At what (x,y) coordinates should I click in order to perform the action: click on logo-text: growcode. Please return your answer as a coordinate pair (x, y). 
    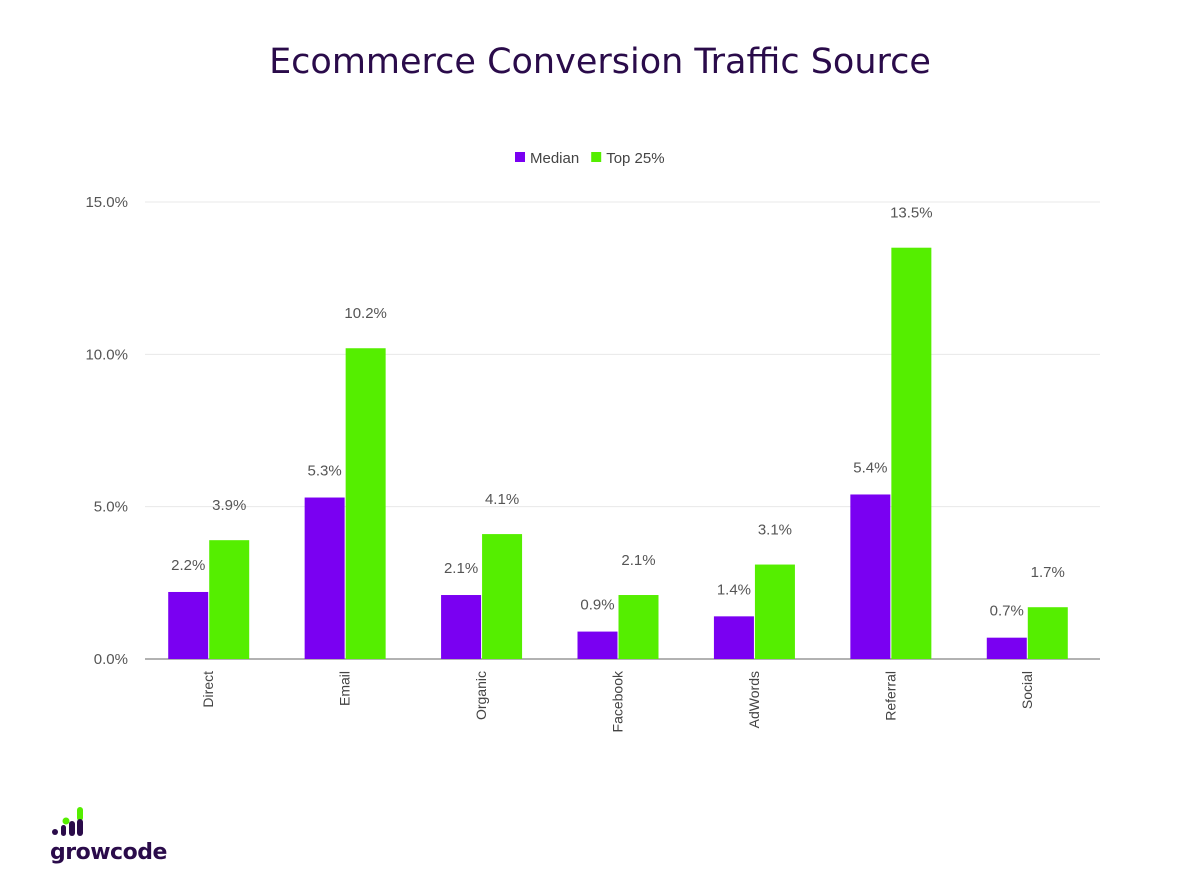
    Looking at the image, I should click on (108, 852).